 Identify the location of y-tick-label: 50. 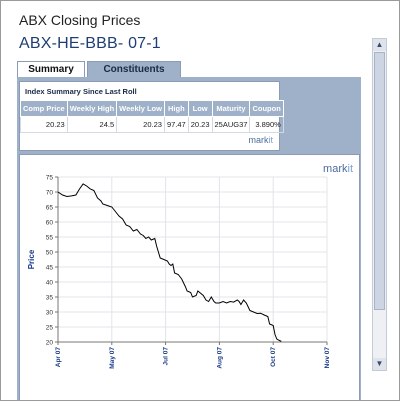
(50, 253).